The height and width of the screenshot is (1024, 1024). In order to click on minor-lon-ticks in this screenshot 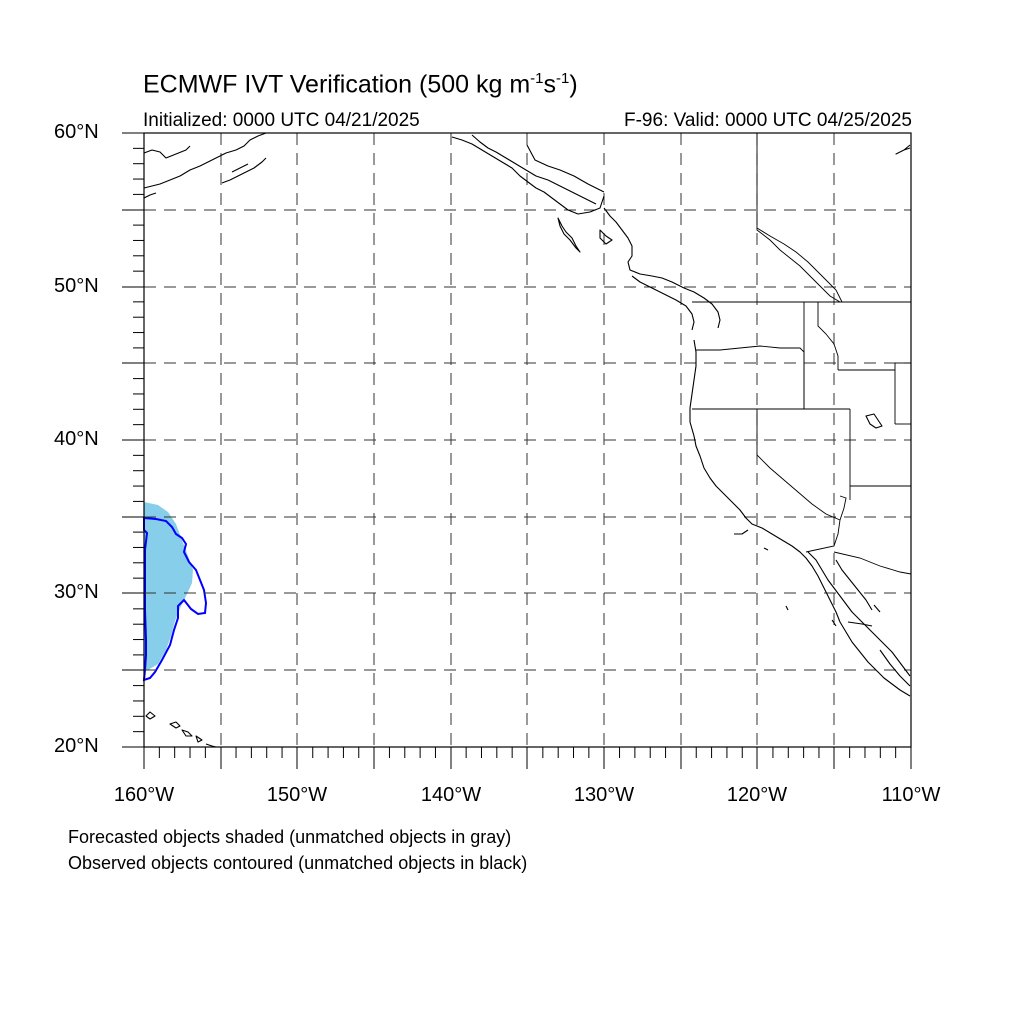, I will do `click(527, 752)`.